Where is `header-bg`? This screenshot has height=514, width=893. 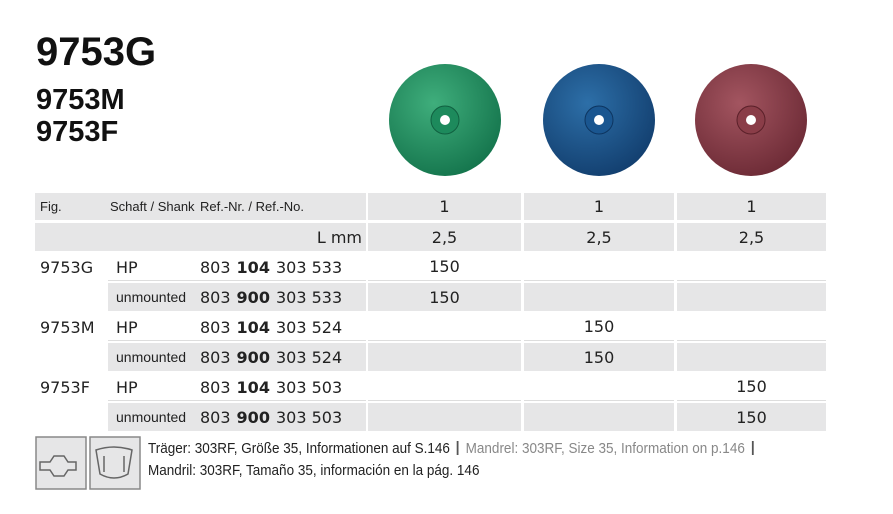
header-bg is located at coordinates (200, 206).